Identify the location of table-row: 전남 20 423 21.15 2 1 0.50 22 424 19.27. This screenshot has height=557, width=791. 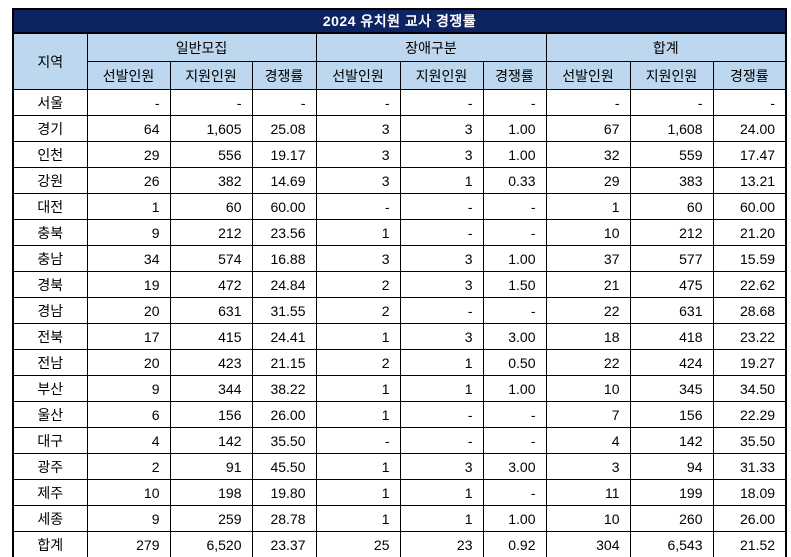
(399, 362).